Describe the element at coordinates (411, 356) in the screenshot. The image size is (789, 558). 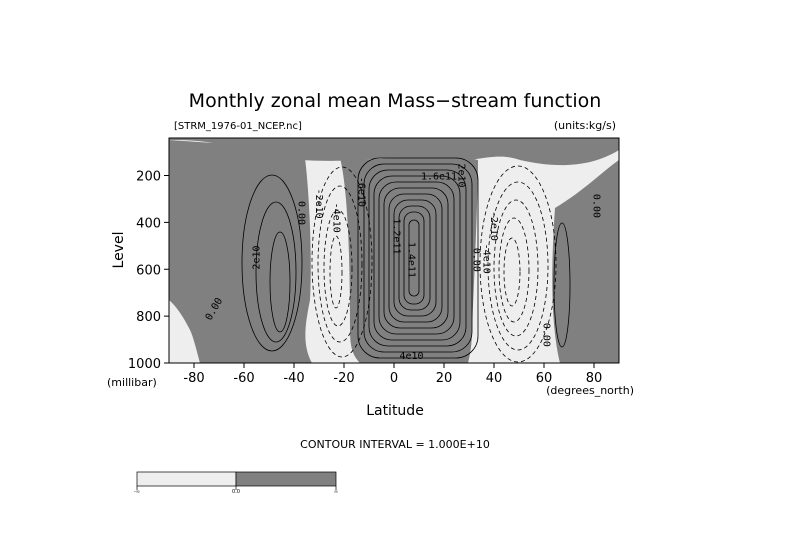
I see `contour-label: 4e10` at that location.